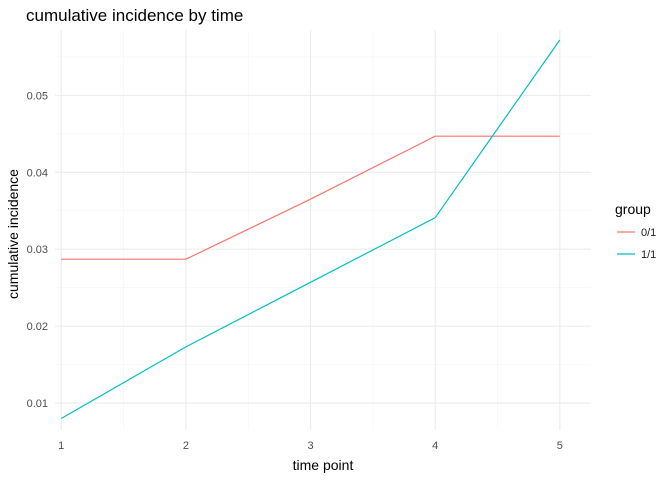  What do you see at coordinates (635, 231) in the screenshot?
I see `legend: group 0/1 1/1` at bounding box center [635, 231].